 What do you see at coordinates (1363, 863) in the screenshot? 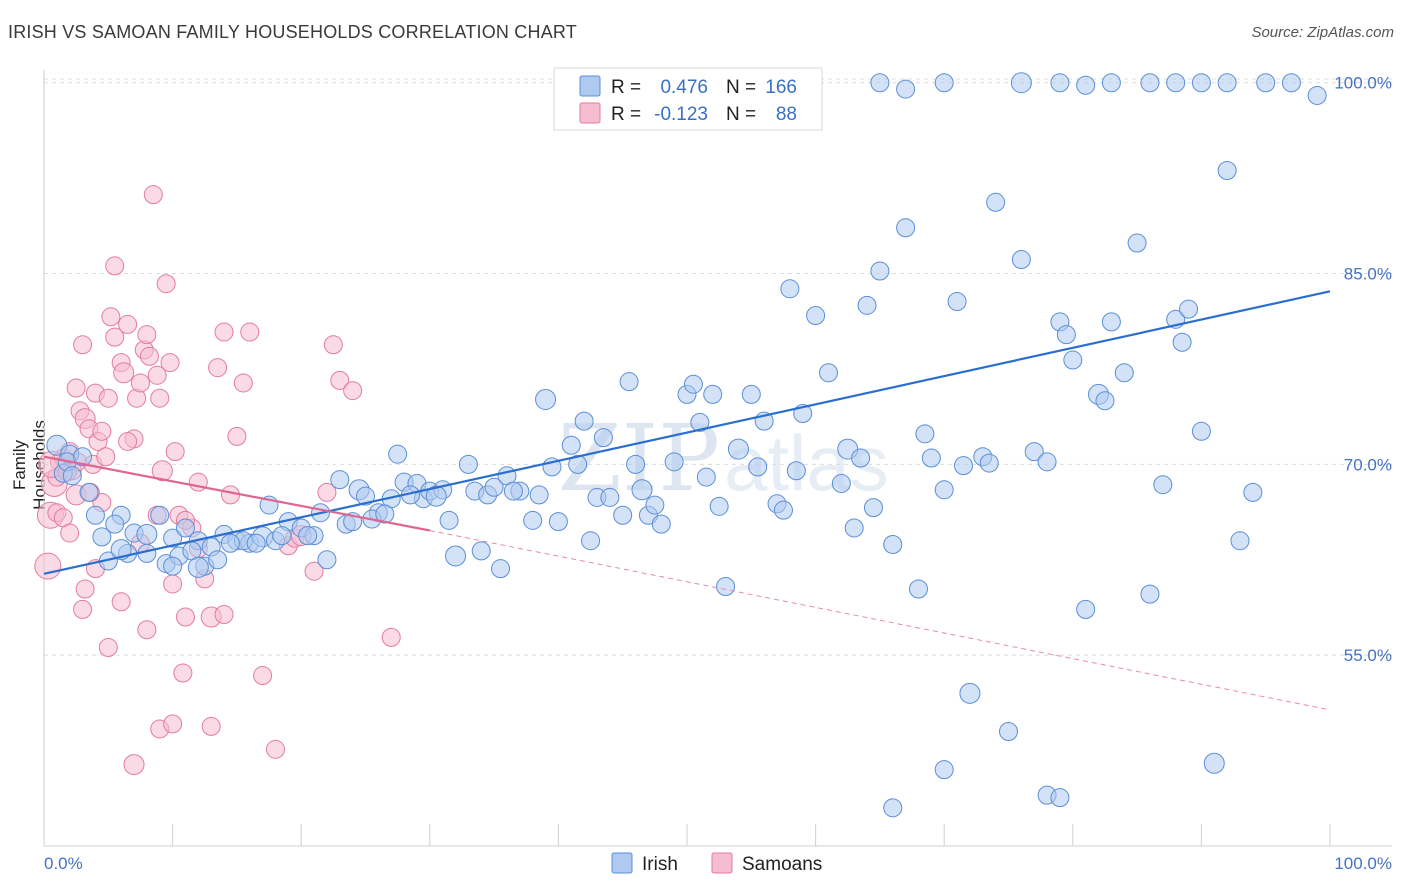
I see `x-tick-label: 100.0%` at bounding box center [1363, 863].